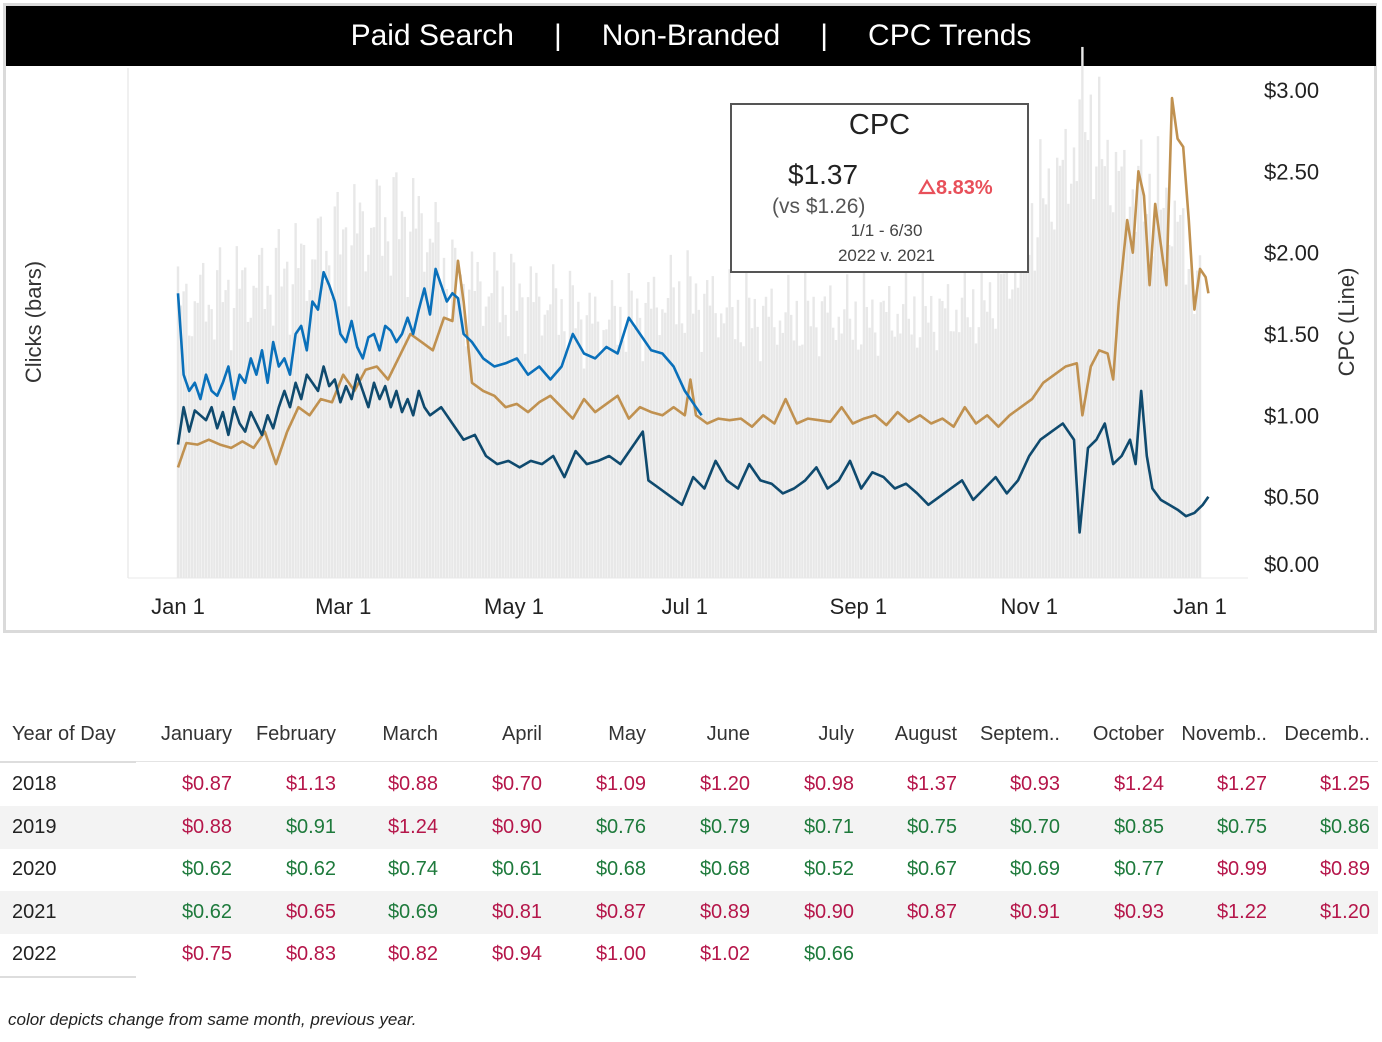 This screenshot has height=1042, width=1382. I want to click on cpc-cell: $0.81, so click(516, 911).